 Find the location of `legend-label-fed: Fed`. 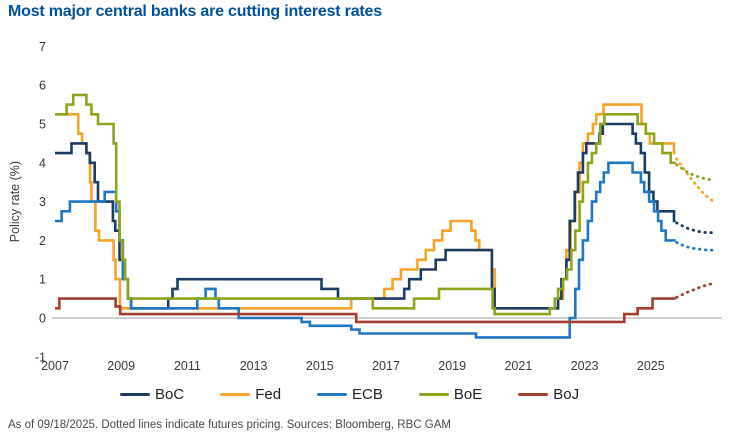

legend-label-fed: Fed is located at coordinates (268, 394).